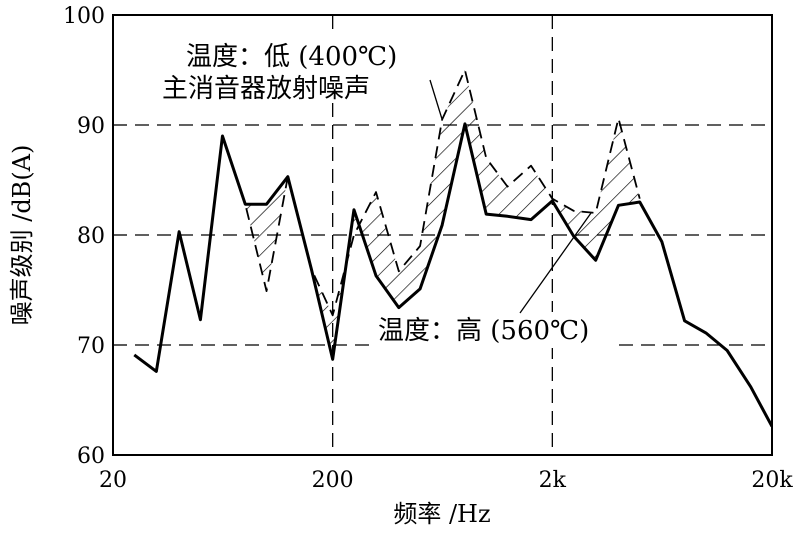 This screenshot has width=802, height=536. What do you see at coordinates (22, 235) in the screenshot?
I see `y-axis-label: 噪声级别 /dB(A)` at bounding box center [22, 235].